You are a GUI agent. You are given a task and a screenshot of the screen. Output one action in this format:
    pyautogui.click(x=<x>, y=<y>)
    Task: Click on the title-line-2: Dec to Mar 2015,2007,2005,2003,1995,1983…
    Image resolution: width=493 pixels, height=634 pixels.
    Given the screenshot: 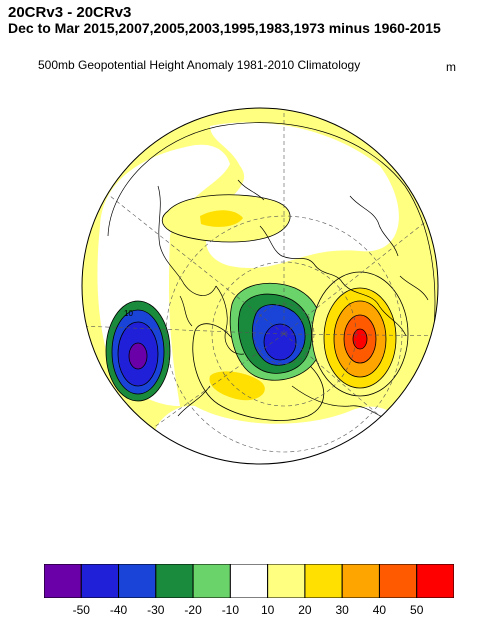 What is the action you would take?
    pyautogui.click(x=224, y=28)
    